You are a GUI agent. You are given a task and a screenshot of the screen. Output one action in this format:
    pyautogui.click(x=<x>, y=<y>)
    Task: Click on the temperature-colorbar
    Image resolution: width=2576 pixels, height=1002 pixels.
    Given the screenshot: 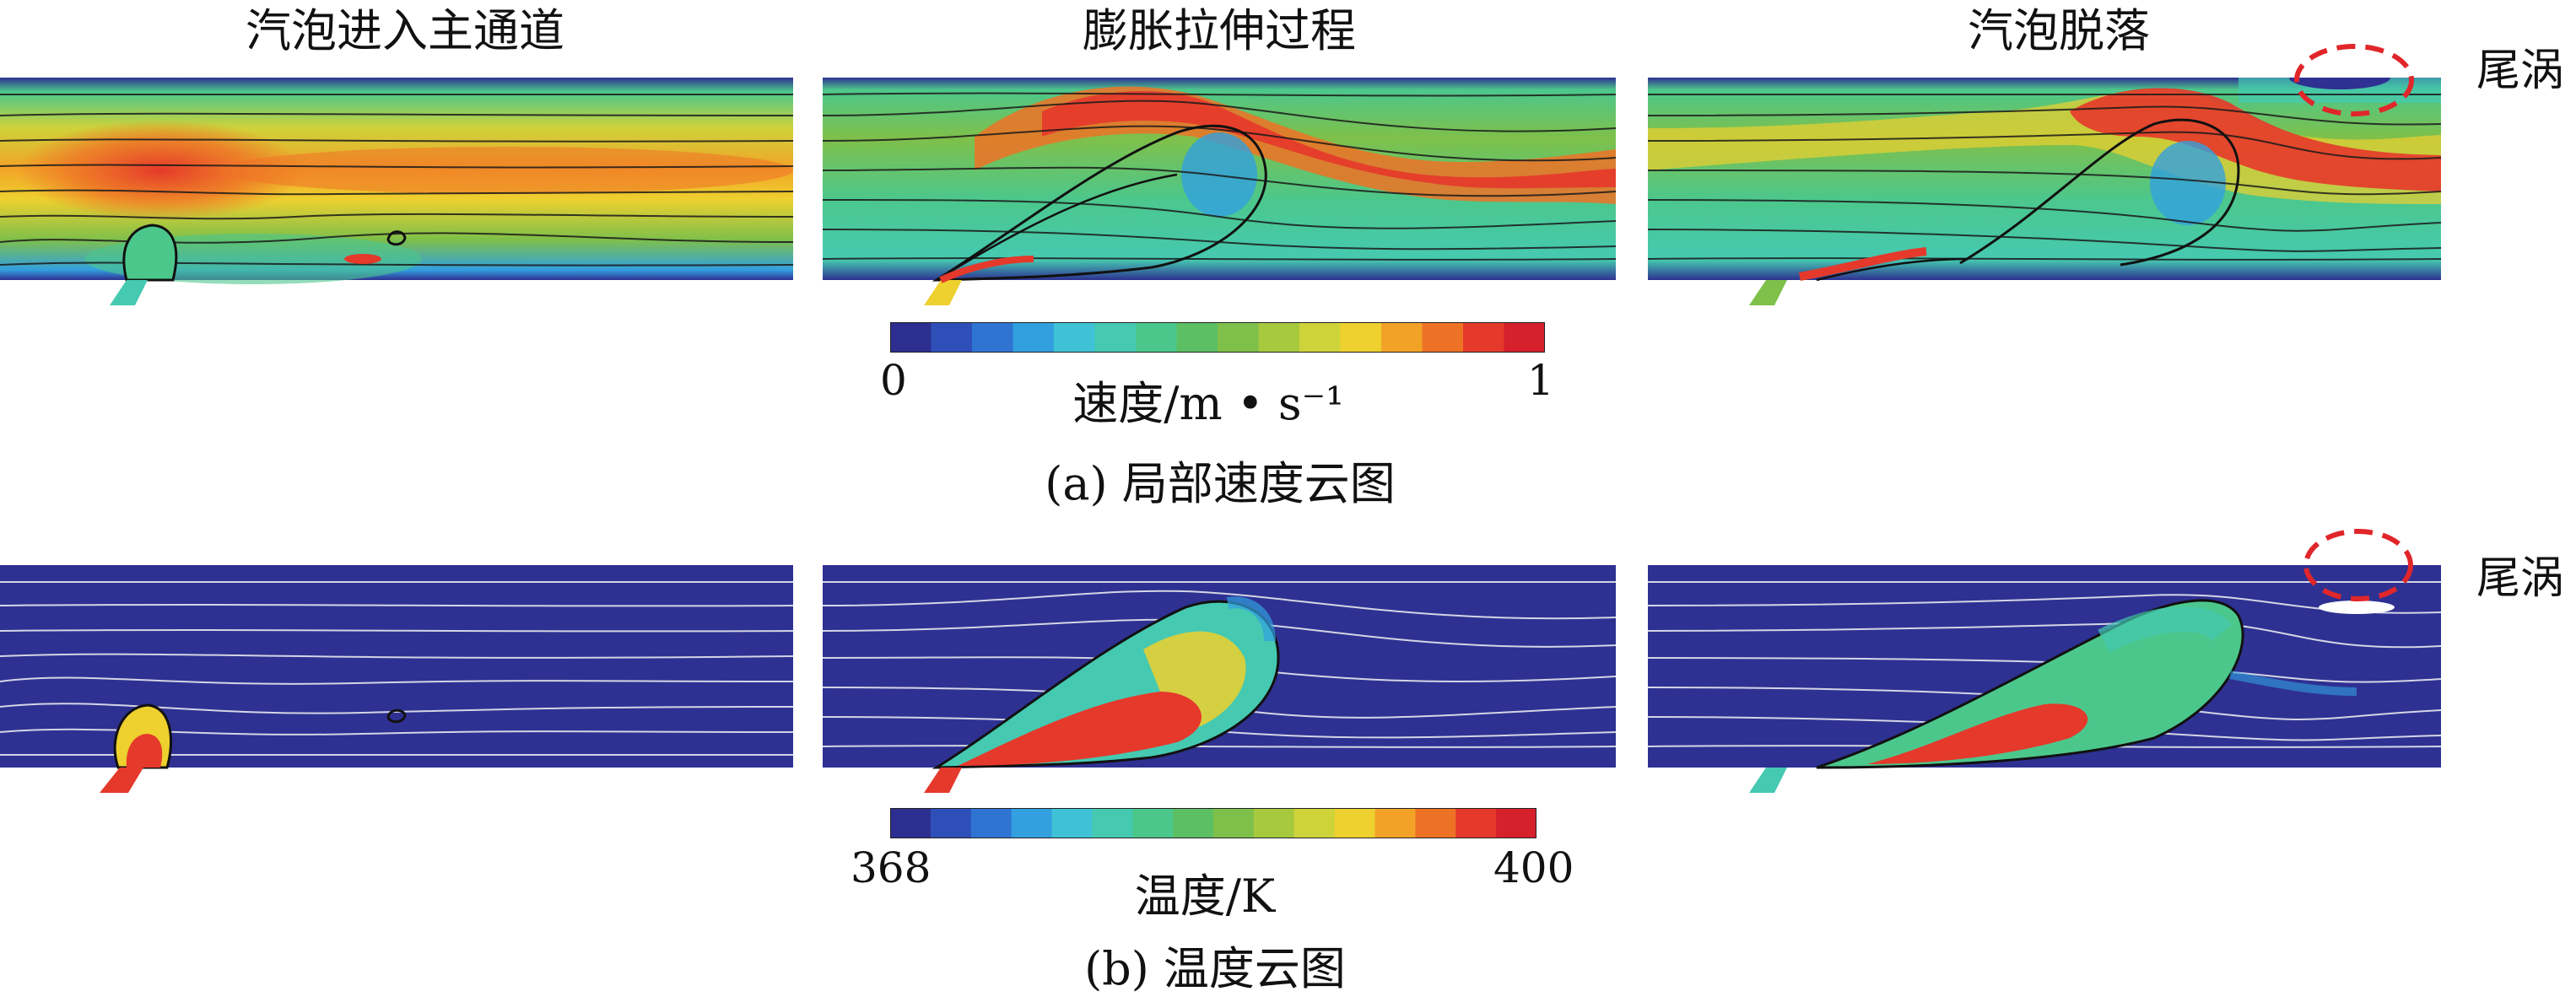 What is the action you would take?
    pyautogui.click(x=1213, y=823)
    